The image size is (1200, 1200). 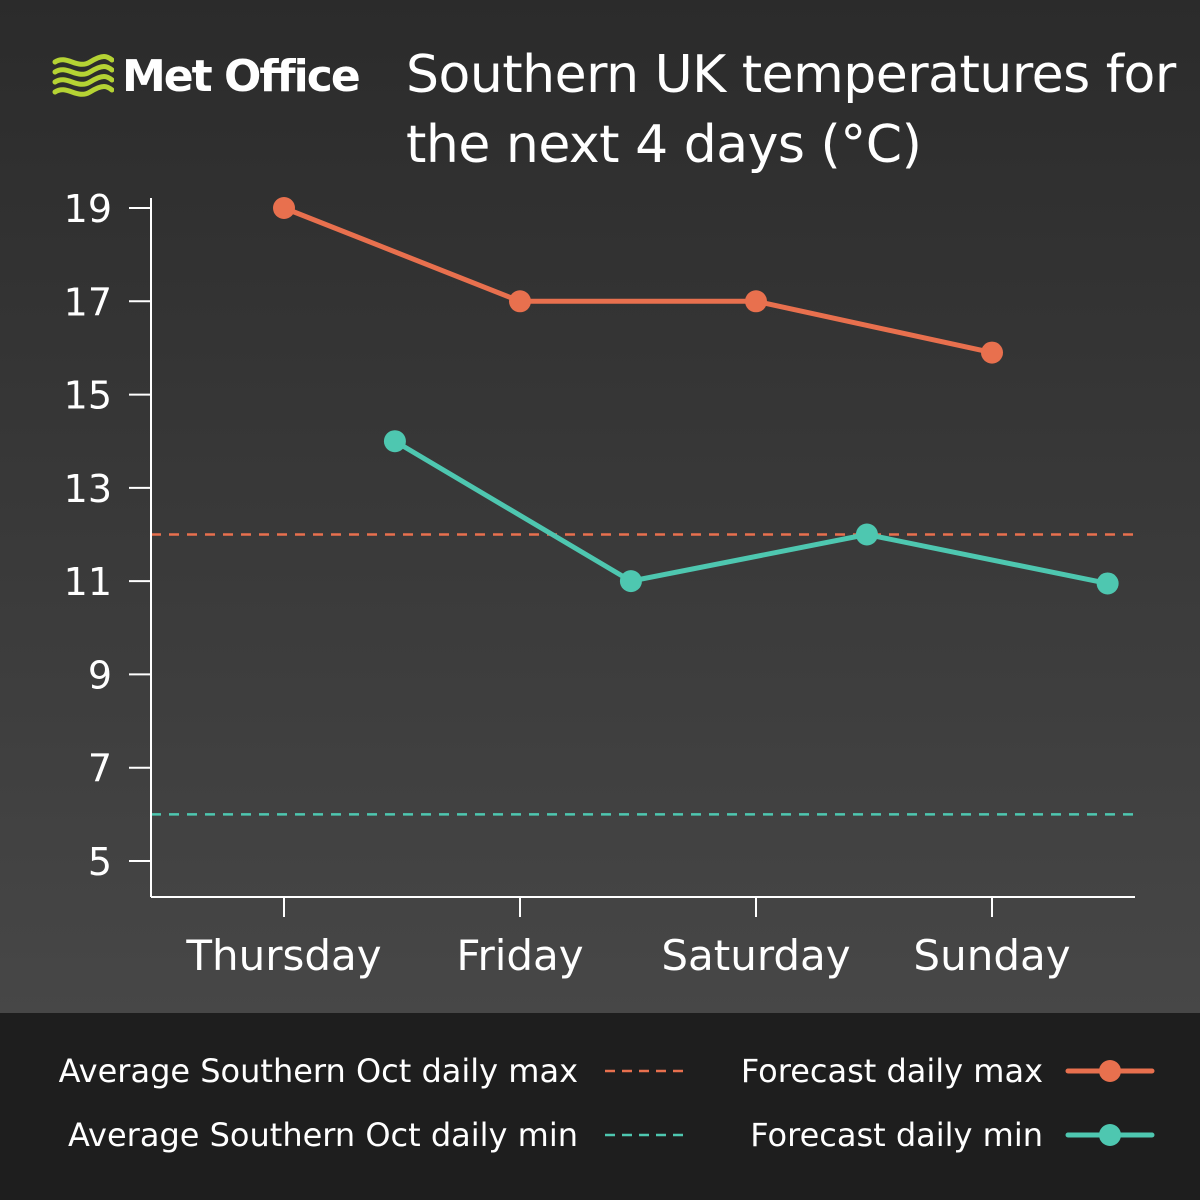 I want to click on x-tick-label-saturday: Saturday, so click(x=755, y=955).